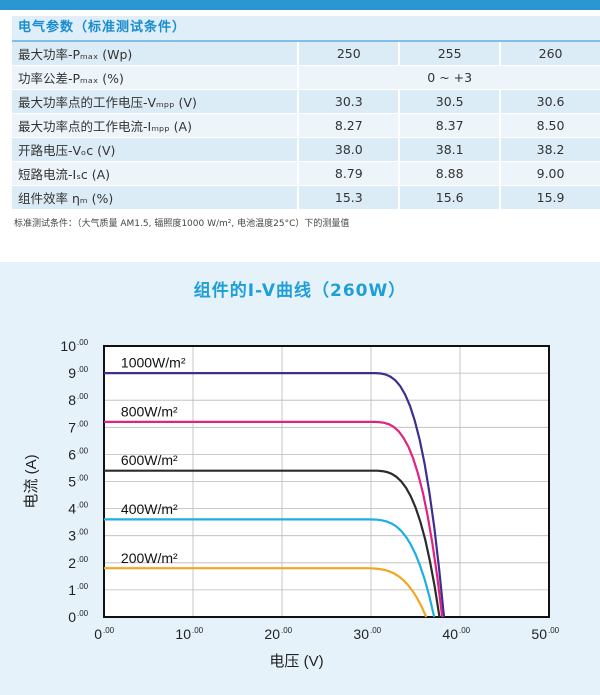  What do you see at coordinates (68, 346) in the screenshot?
I see `y-tick-label: 10` at bounding box center [68, 346].